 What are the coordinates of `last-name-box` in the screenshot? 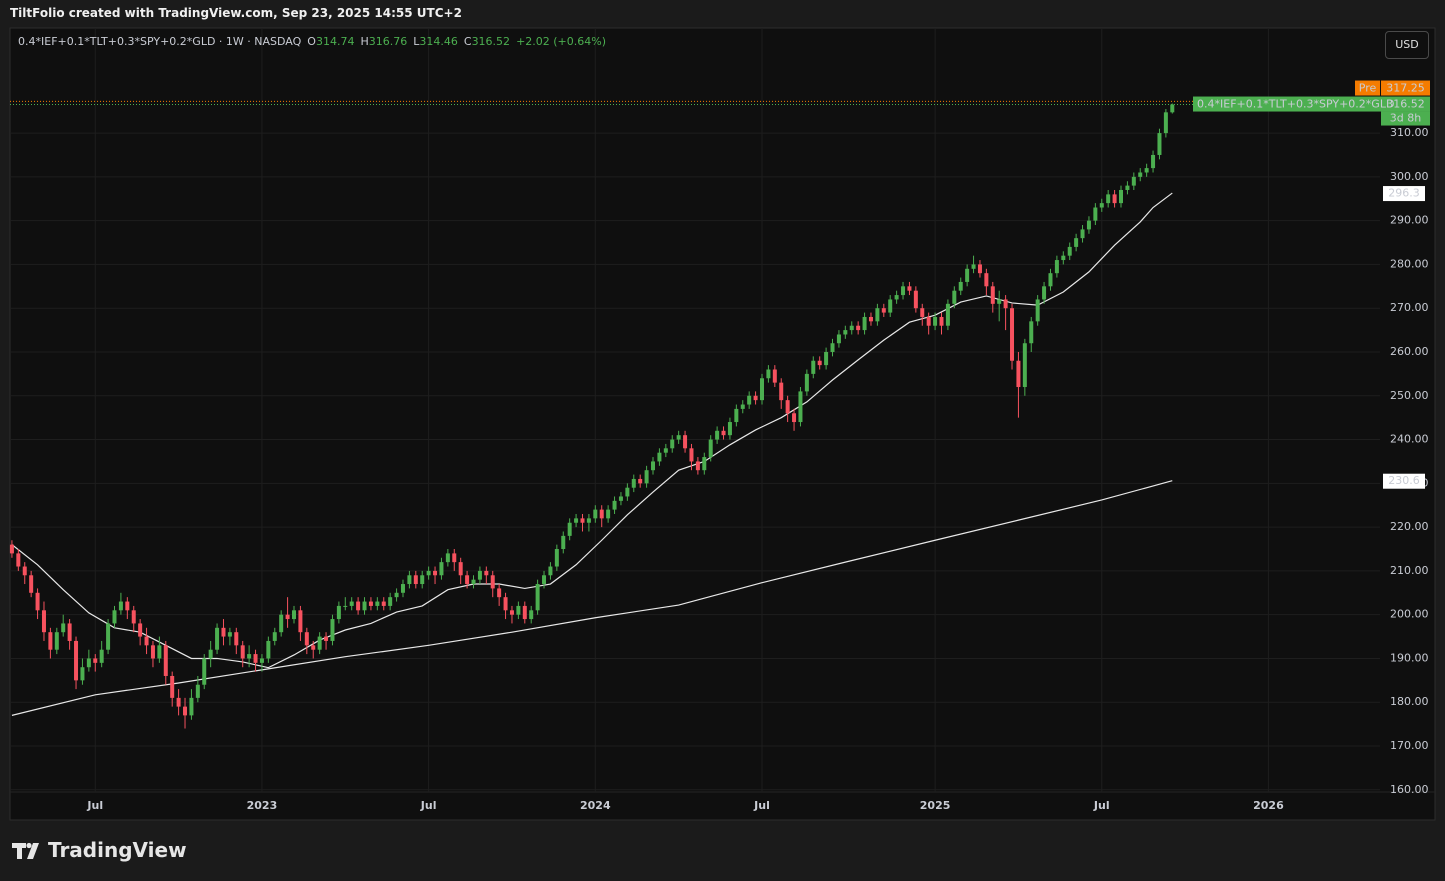 It's located at (1311, 104).